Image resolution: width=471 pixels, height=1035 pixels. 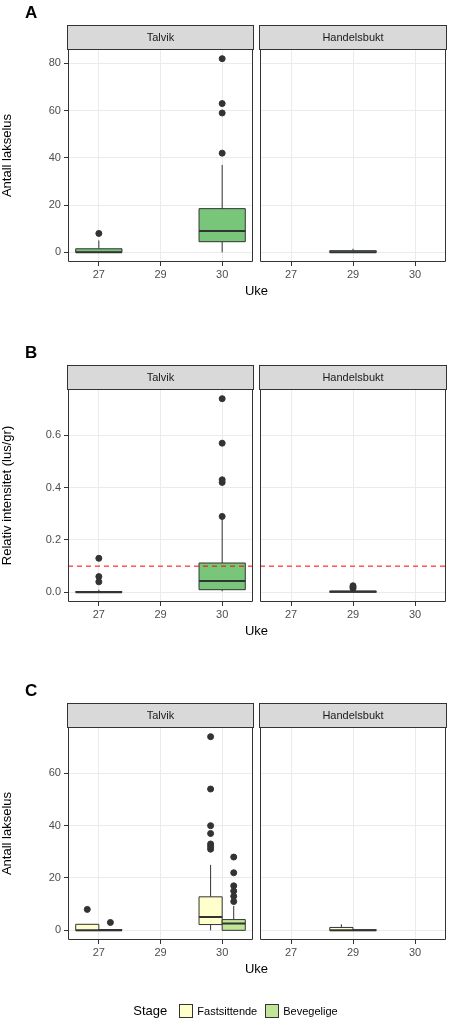 I want to click on legend-label: Bevegelige, so click(x=310, y=1010).